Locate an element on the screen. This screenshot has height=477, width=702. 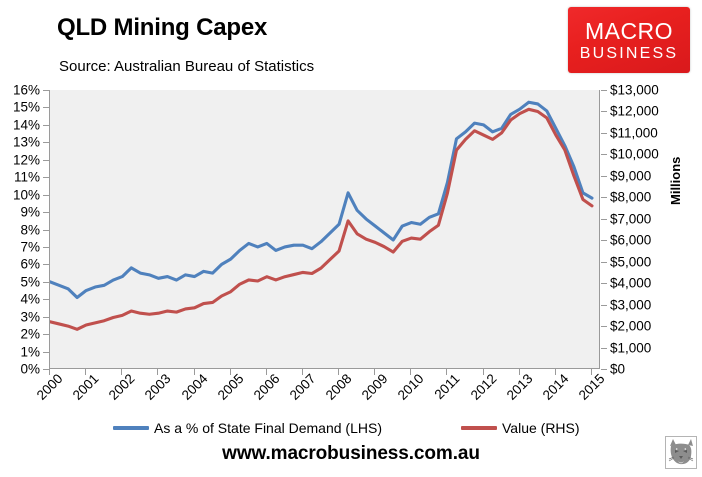
x-axis-tick-label: 2013 is located at coordinates (519, 387).